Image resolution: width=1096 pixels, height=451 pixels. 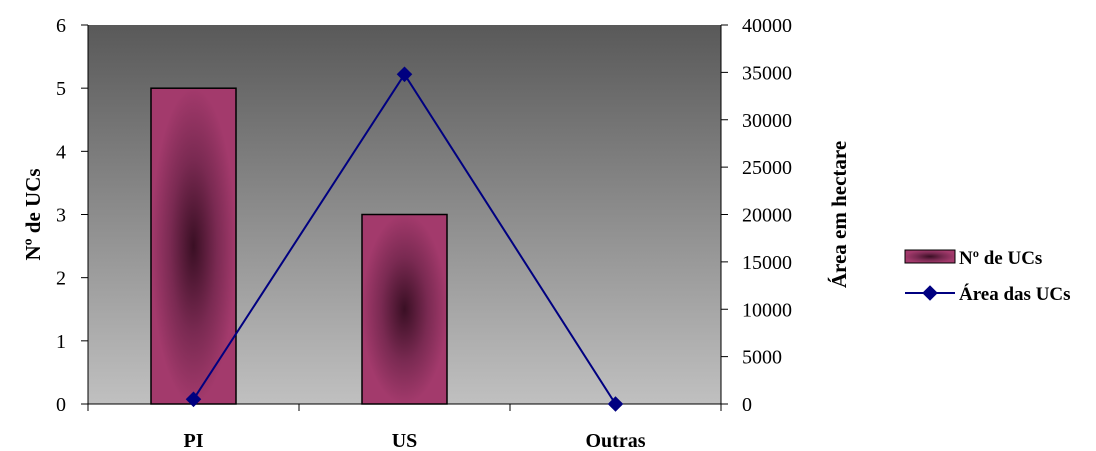 What do you see at coordinates (930, 293) in the screenshot?
I see `legend-marker-line` at bounding box center [930, 293].